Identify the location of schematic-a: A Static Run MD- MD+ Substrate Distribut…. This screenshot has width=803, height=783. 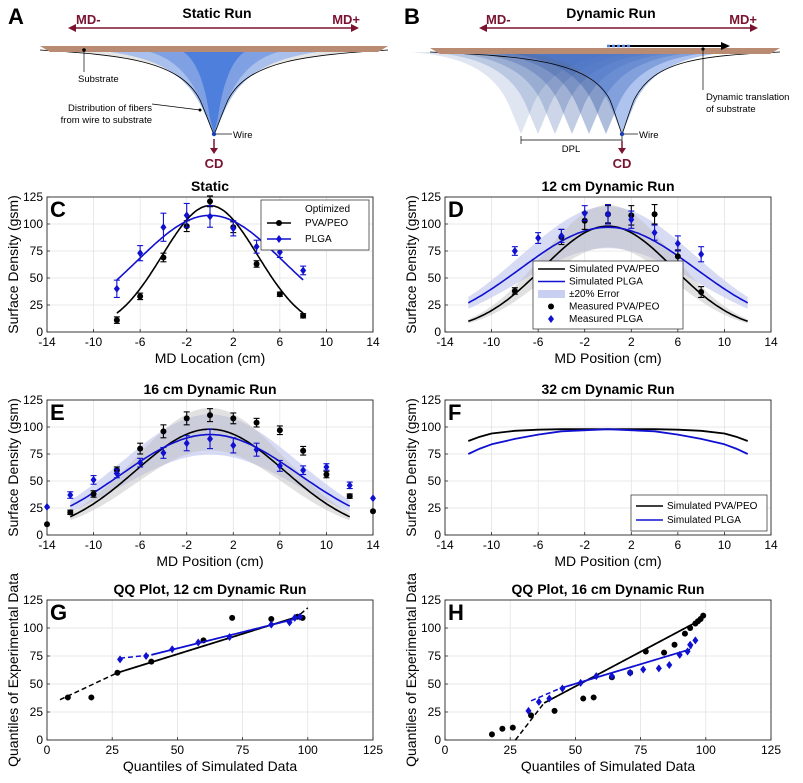
(198, 87).